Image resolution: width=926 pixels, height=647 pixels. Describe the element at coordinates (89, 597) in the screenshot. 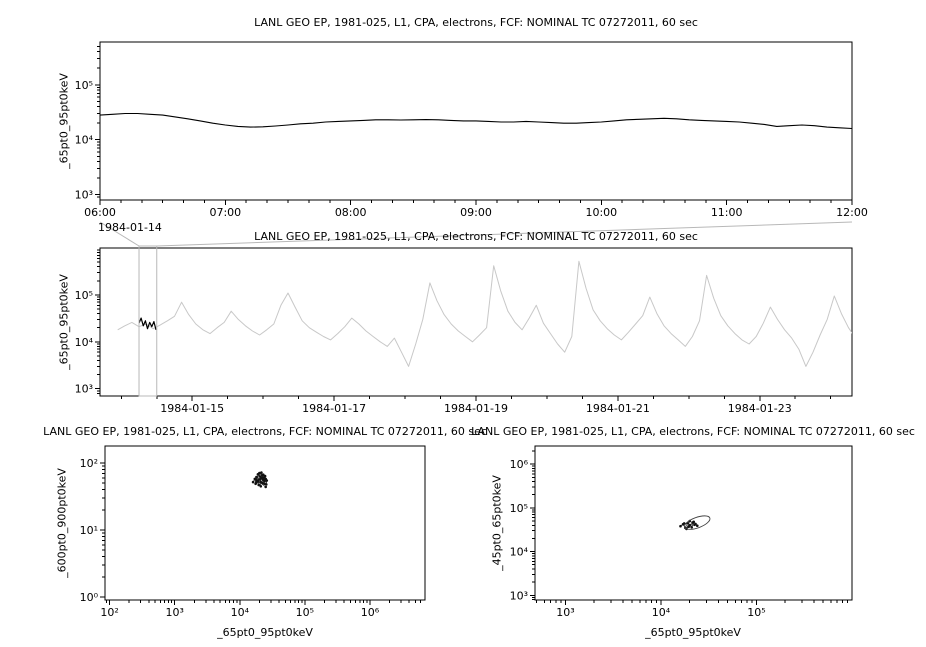

I see `svg-text: 10⁰` at that location.